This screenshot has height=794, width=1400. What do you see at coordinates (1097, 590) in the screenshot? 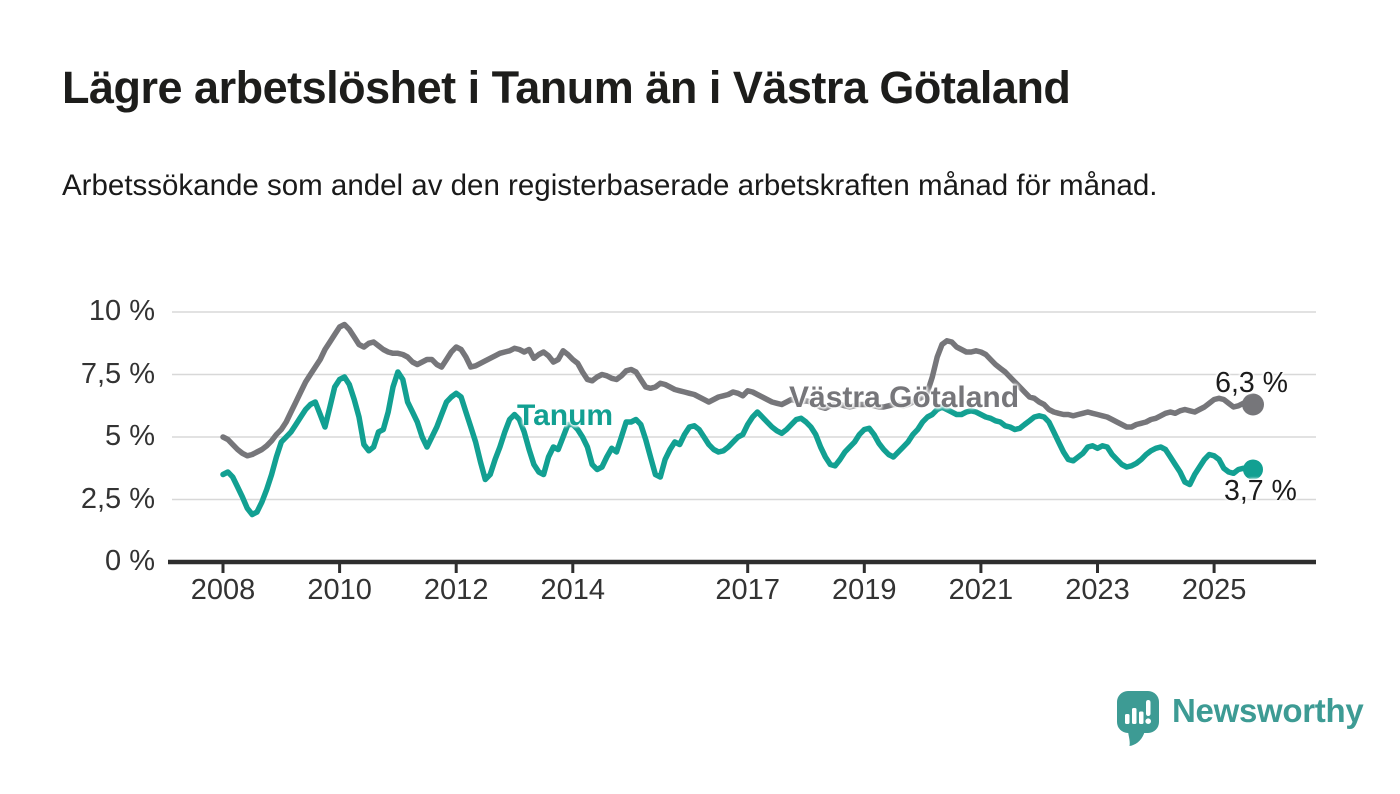
I see `x-tick-label: 2023` at bounding box center [1097, 590].